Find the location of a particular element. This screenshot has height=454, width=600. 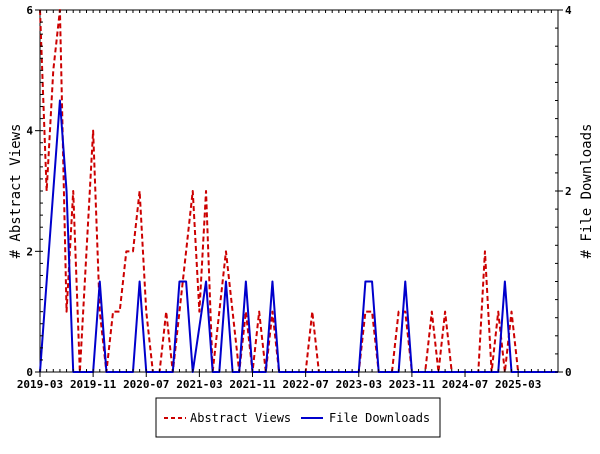

y2-tick-label: 4 is located at coordinates (568, 10).